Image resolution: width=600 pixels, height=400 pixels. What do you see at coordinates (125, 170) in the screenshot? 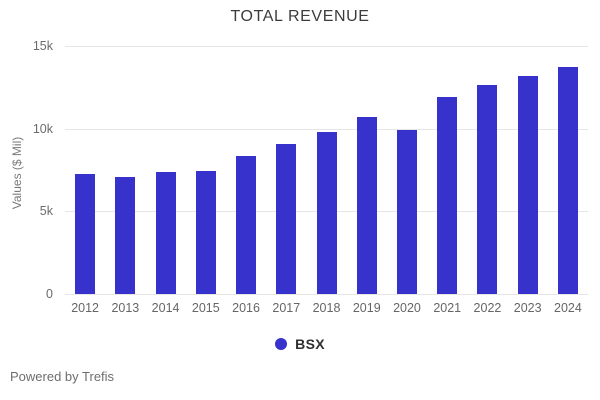
I see `bar-band-2013` at bounding box center [125, 170].